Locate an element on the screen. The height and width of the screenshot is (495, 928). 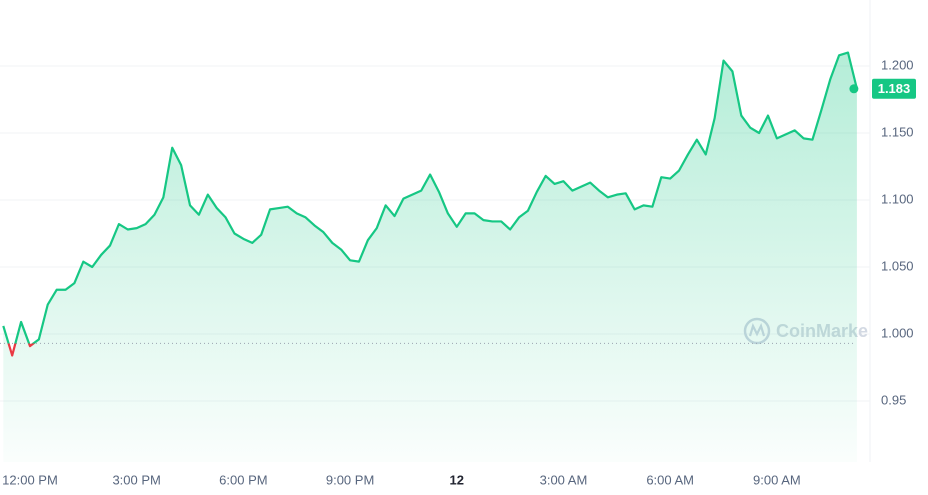
last-point is located at coordinates (854, 89).